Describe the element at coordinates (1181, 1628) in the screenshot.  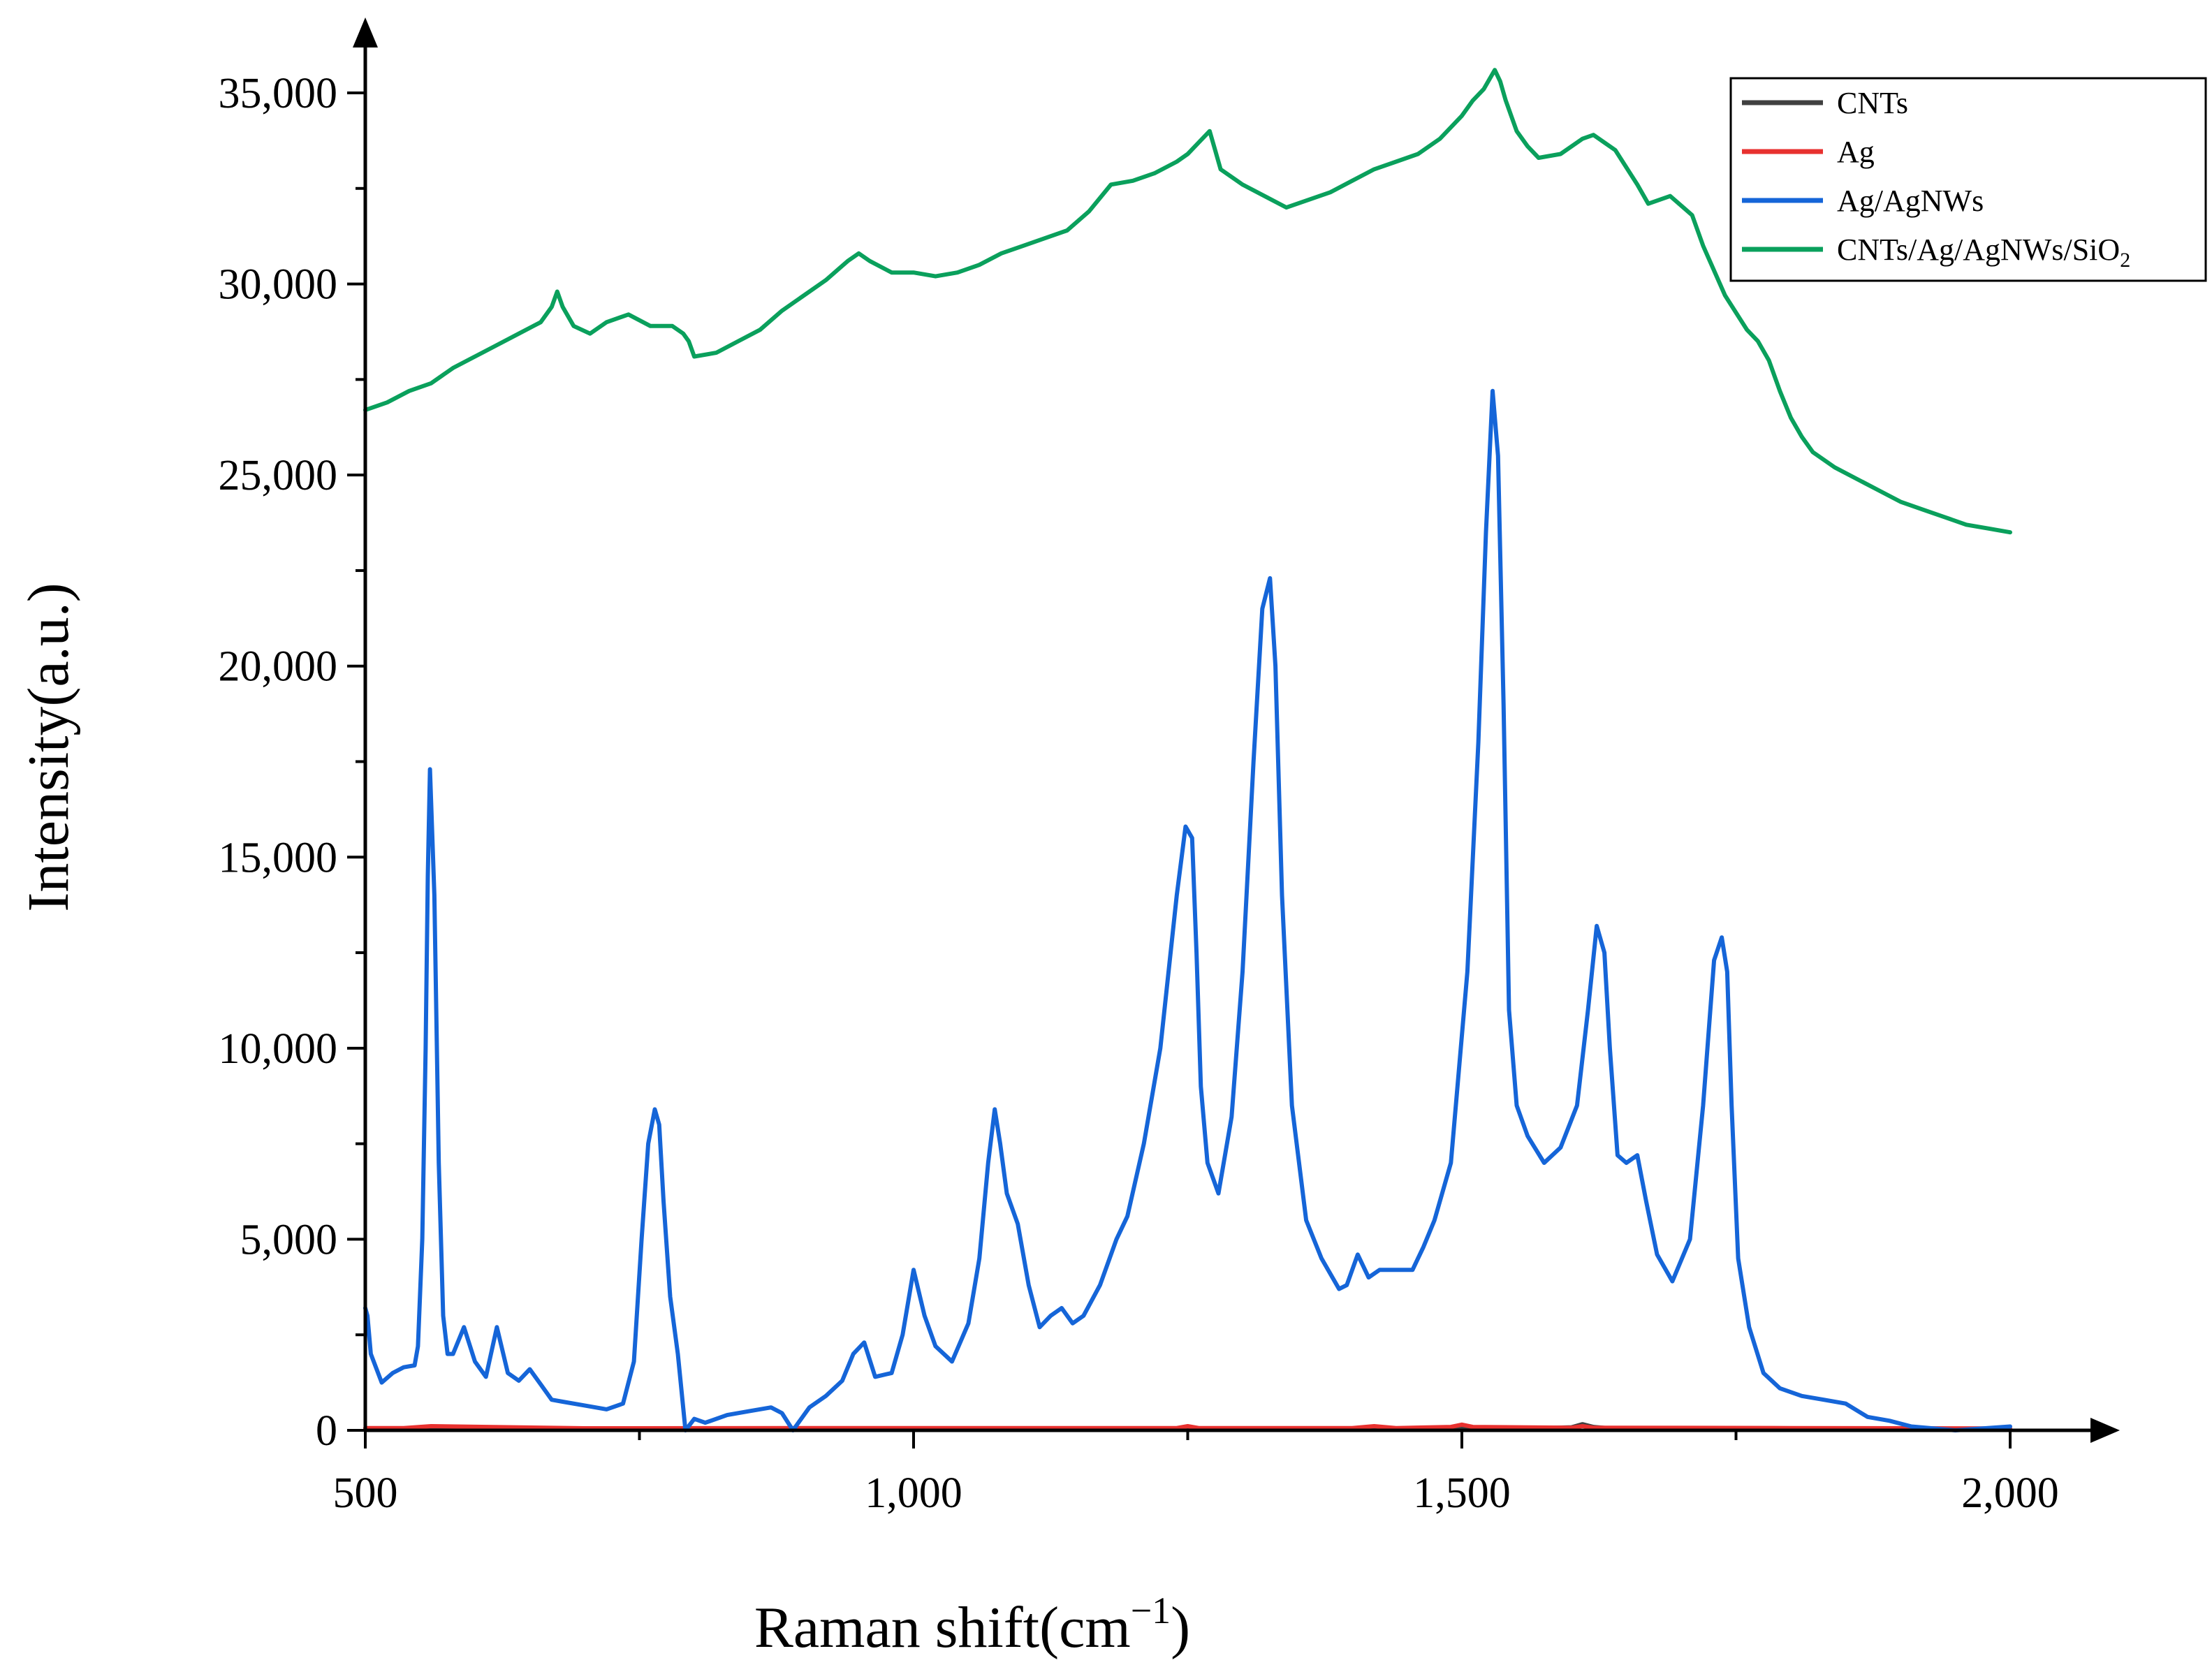
I see `x-axis-title-close: )` at that location.